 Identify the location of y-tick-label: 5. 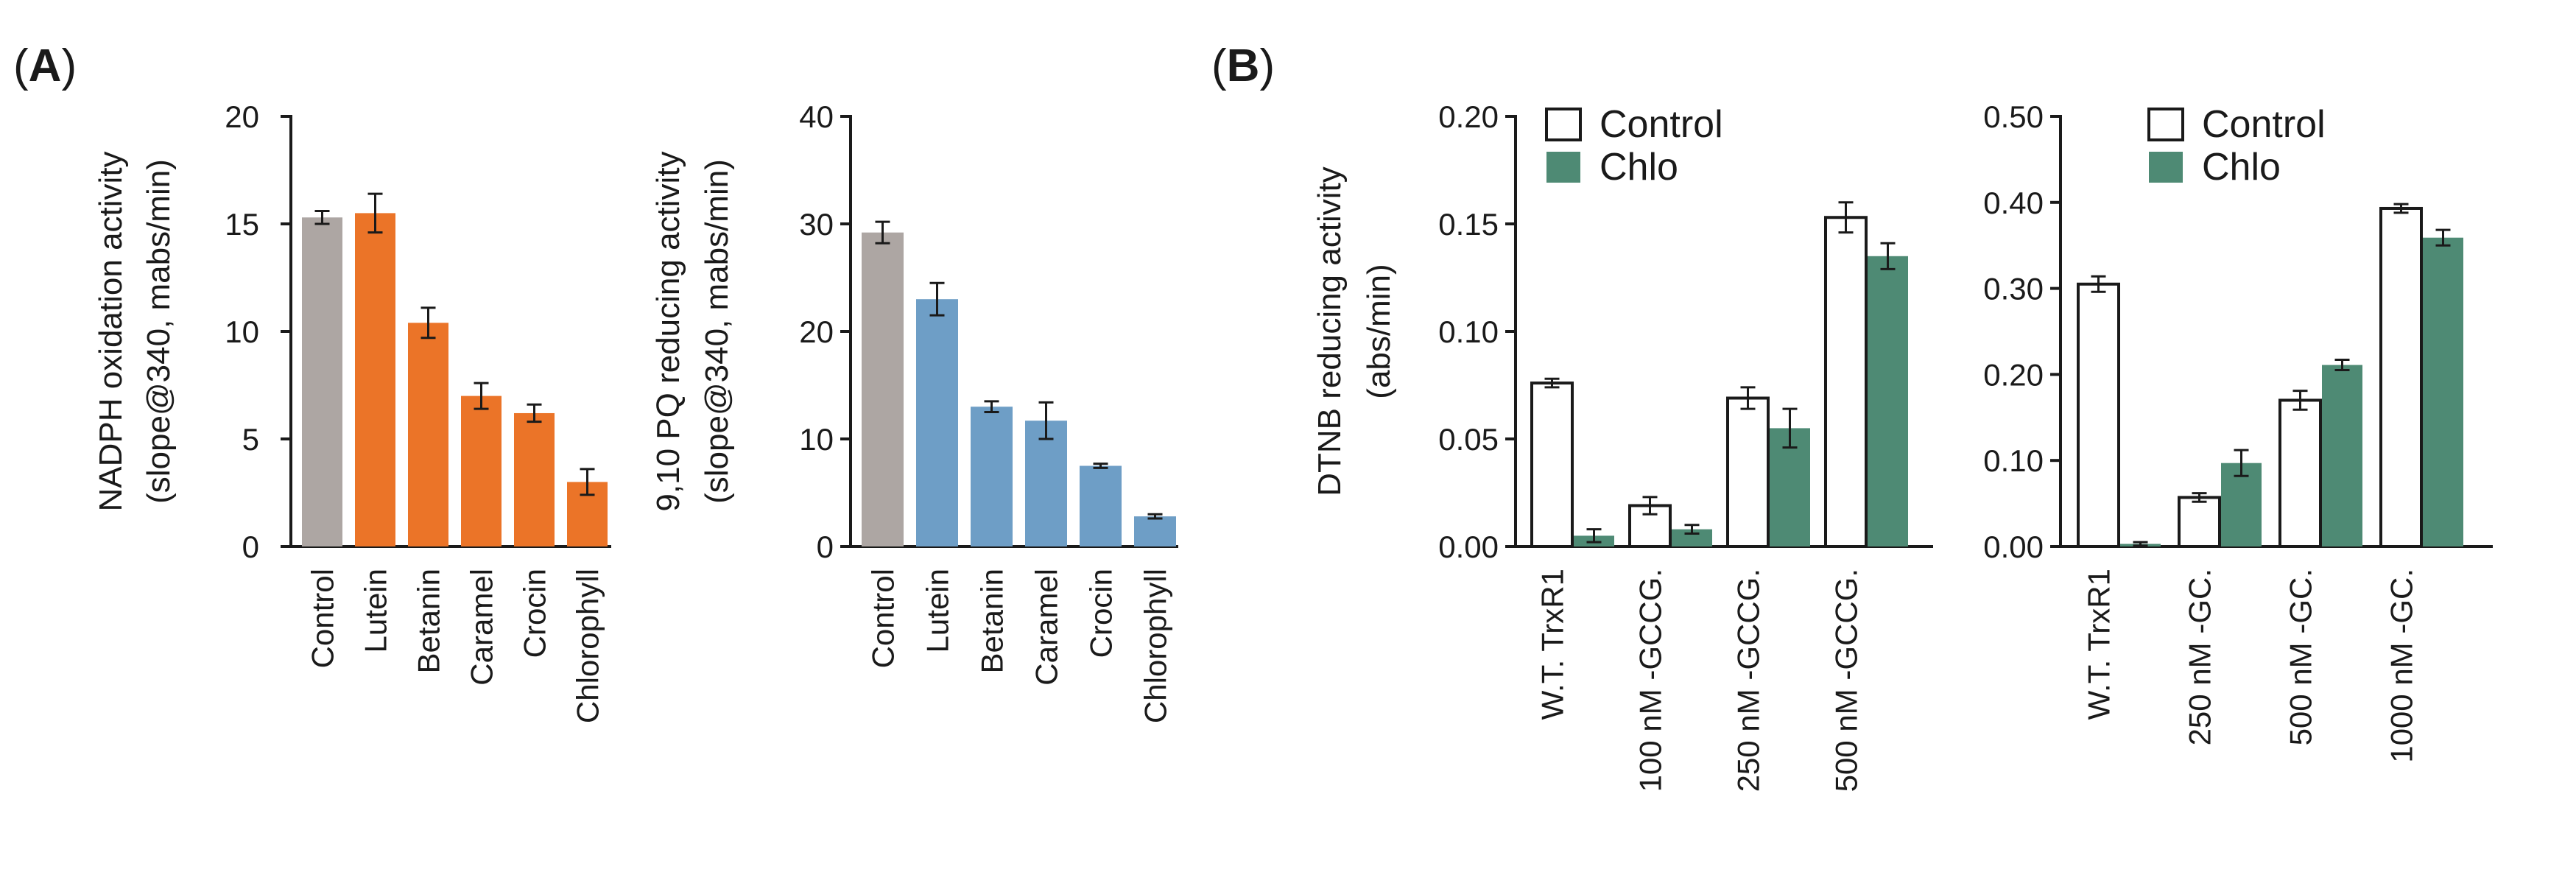
(250, 439).